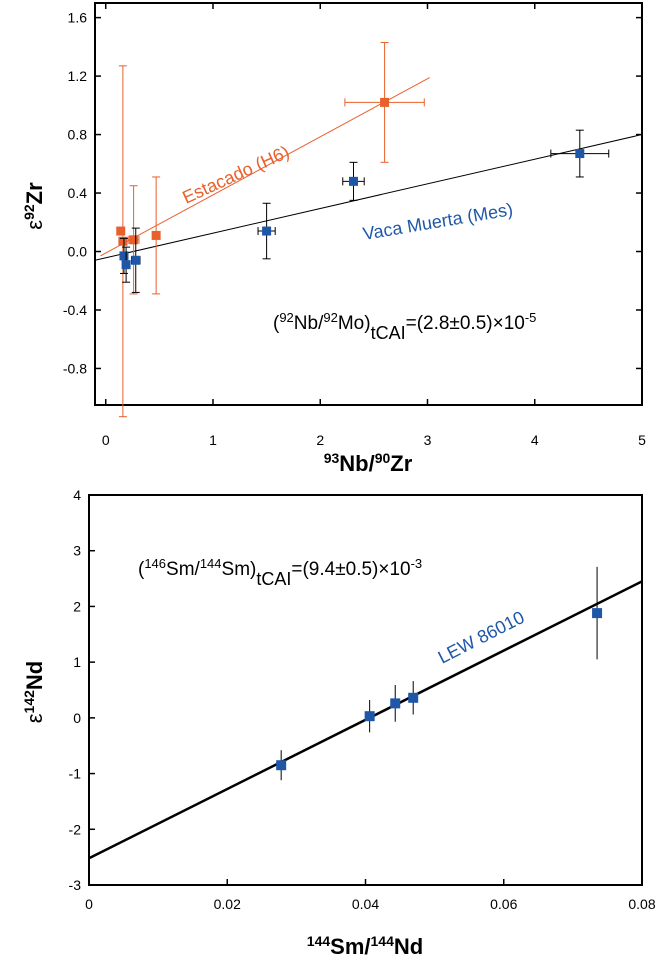 The height and width of the screenshot is (973, 665). I want to click on y-tick-label: 0.8, so click(78, 135).